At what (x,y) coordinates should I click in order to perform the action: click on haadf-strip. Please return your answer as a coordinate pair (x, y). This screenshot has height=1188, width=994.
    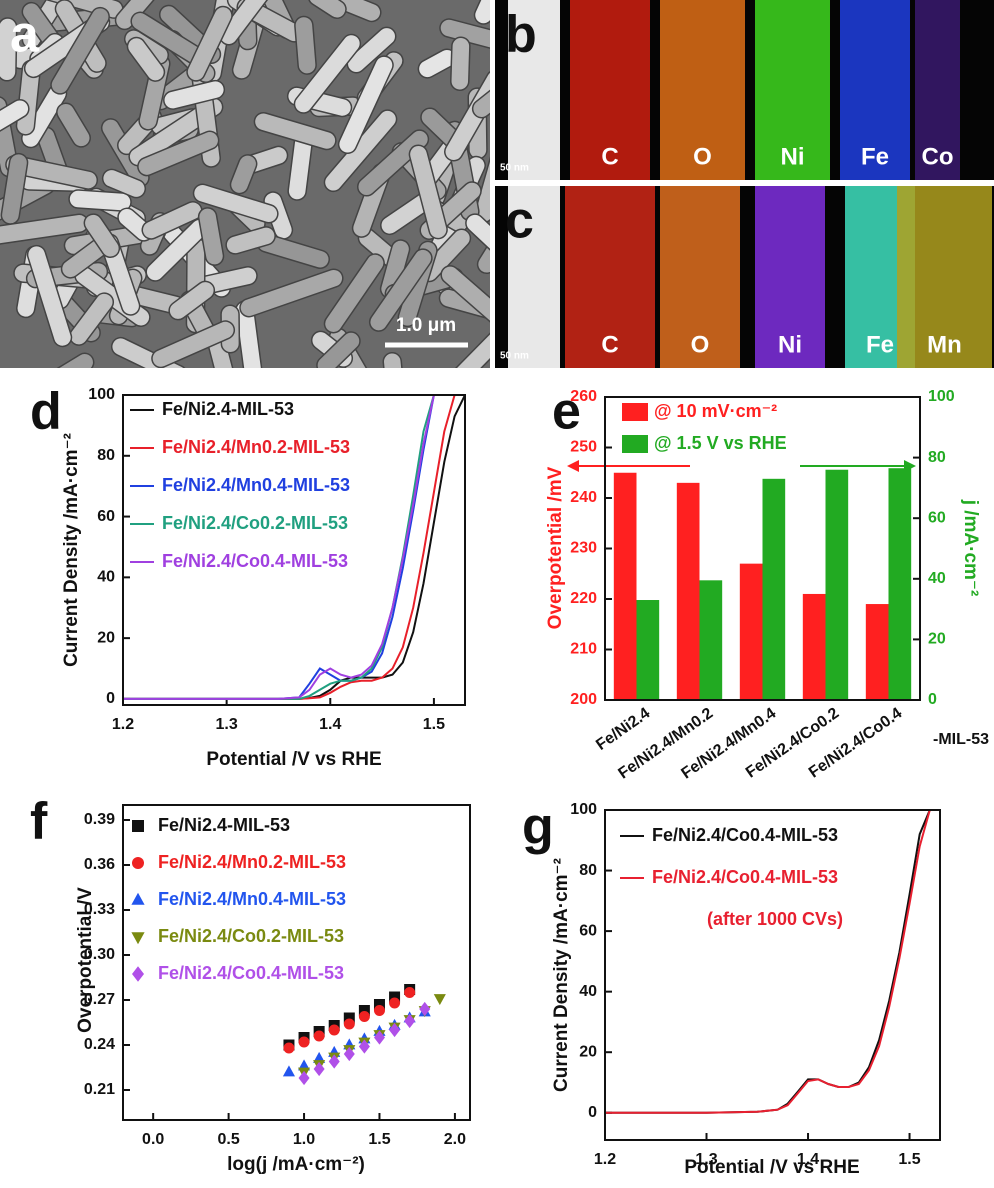
    Looking at the image, I should click on (534, 90).